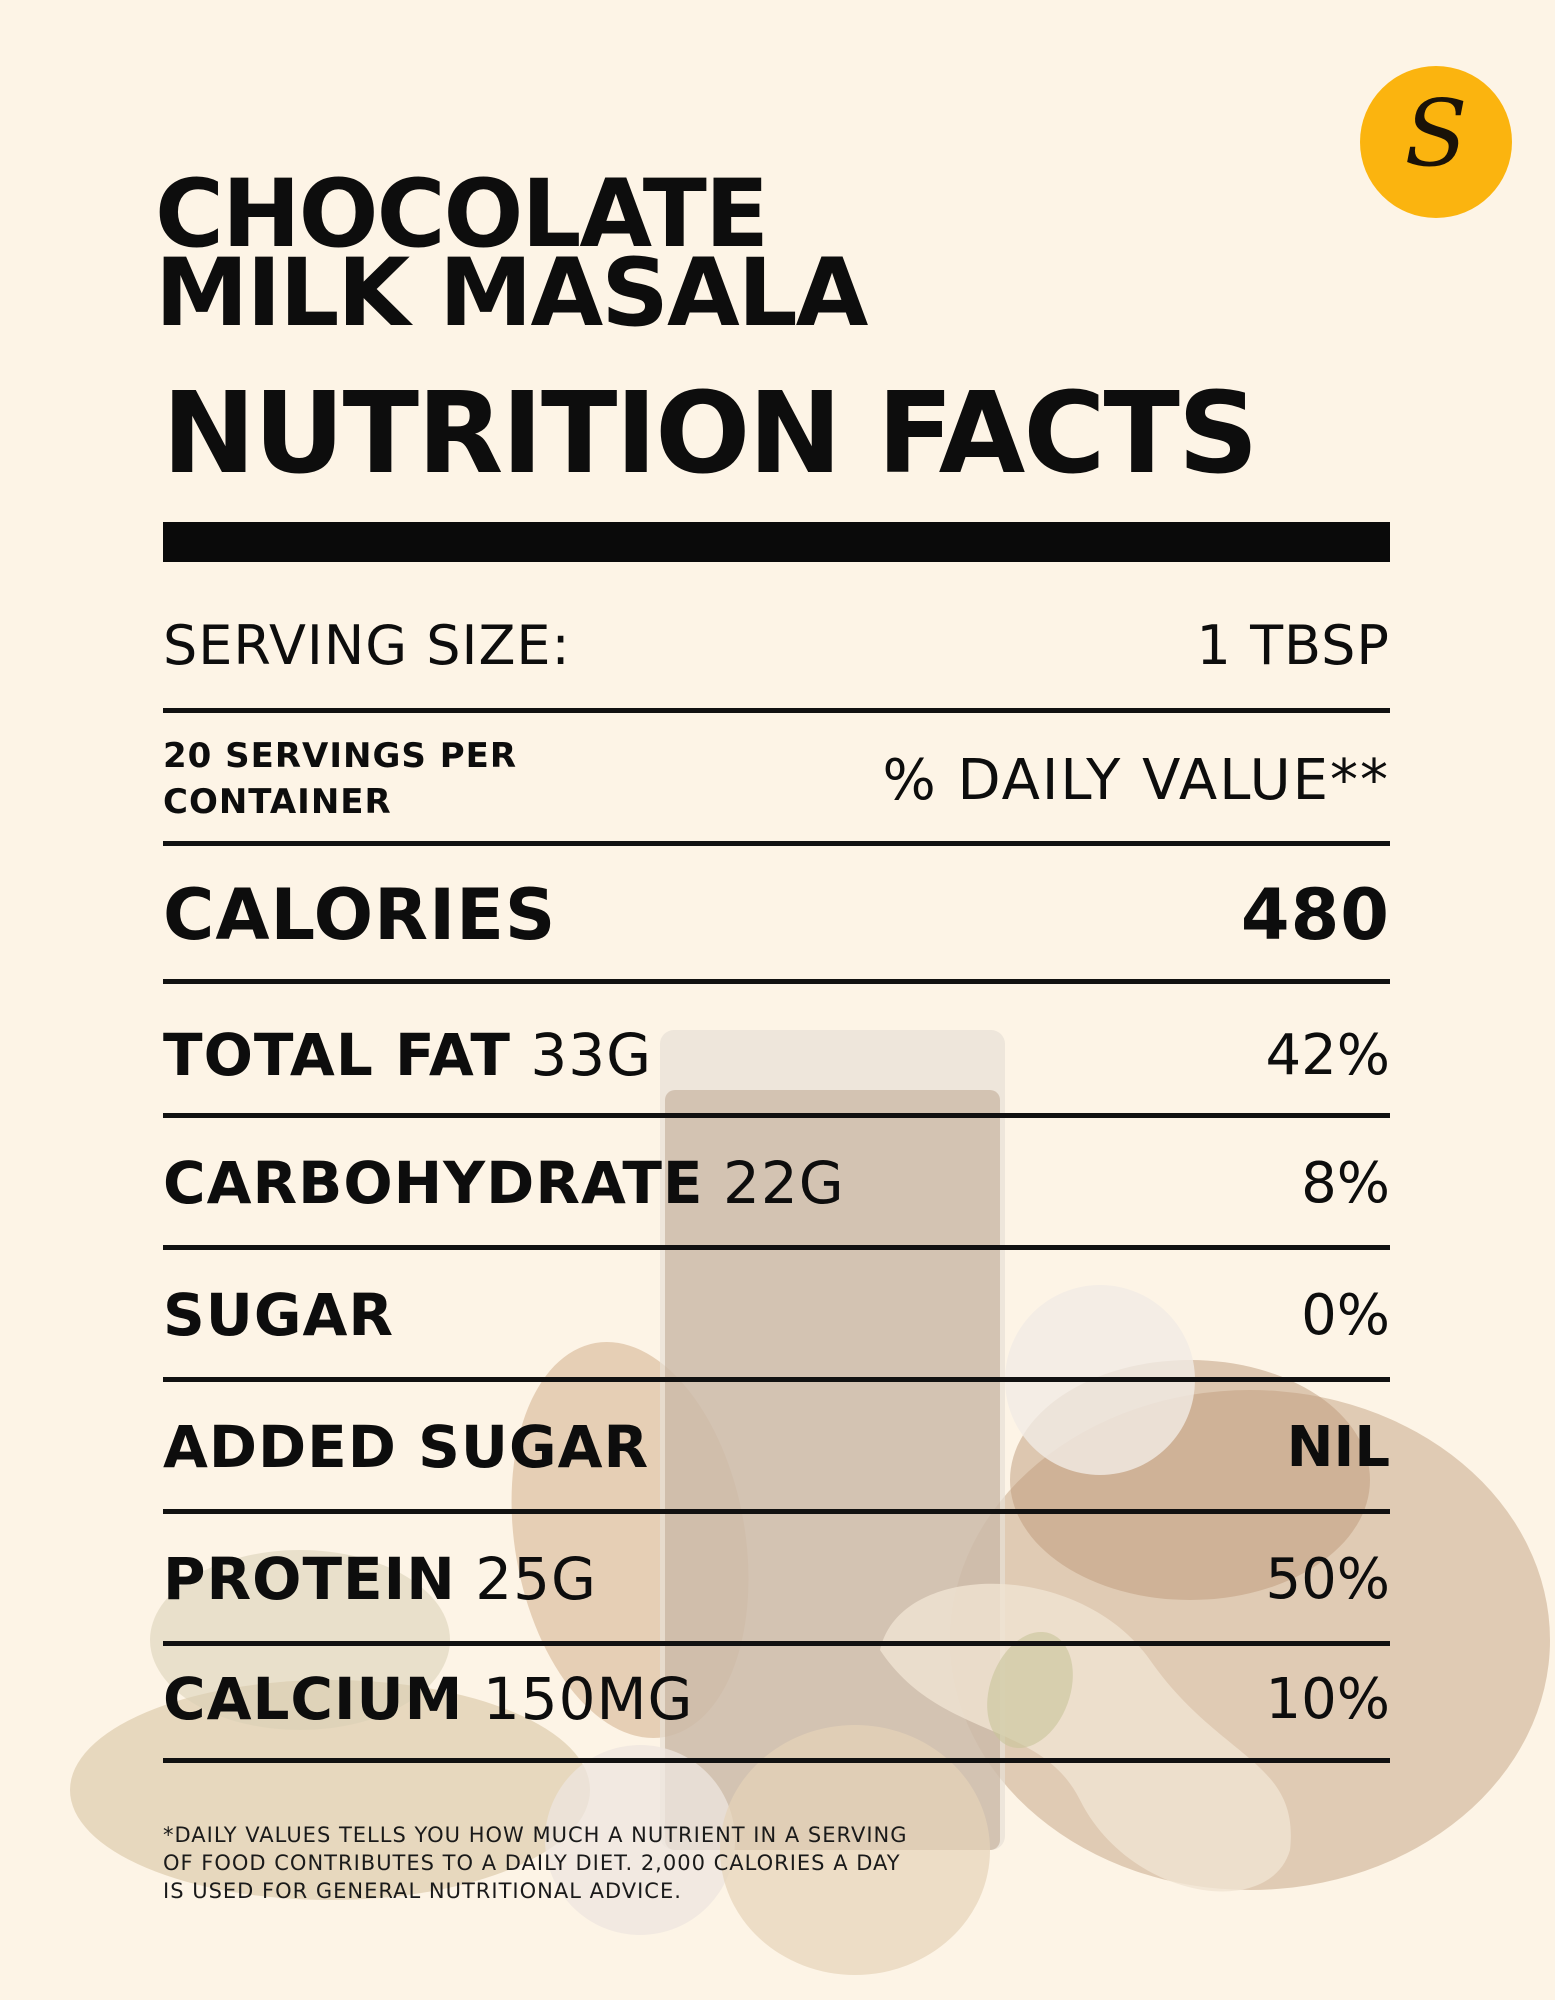 This screenshot has height=2000, width=1555. Describe the element at coordinates (406, 1447) in the screenshot. I see `nutrient-name: ADDED SUGAR` at that location.